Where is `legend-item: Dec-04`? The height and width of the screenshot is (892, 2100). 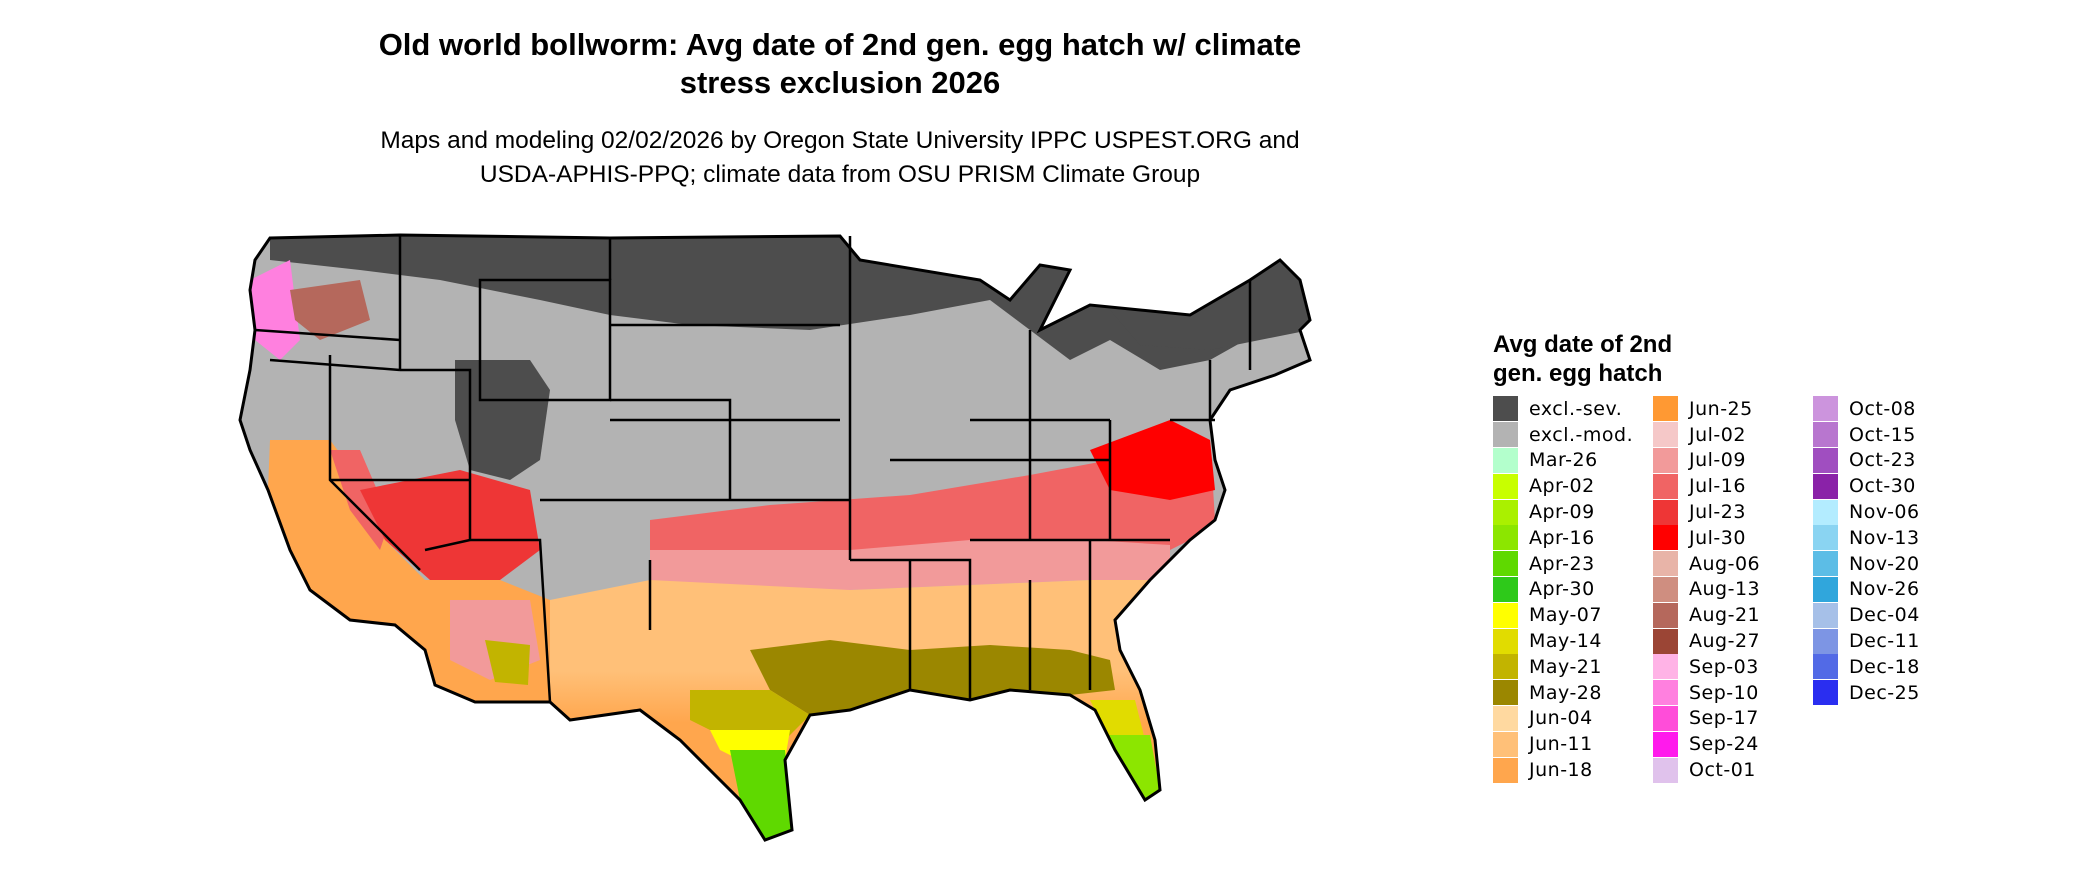
legend-item: Dec-04 is located at coordinates (1866, 615).